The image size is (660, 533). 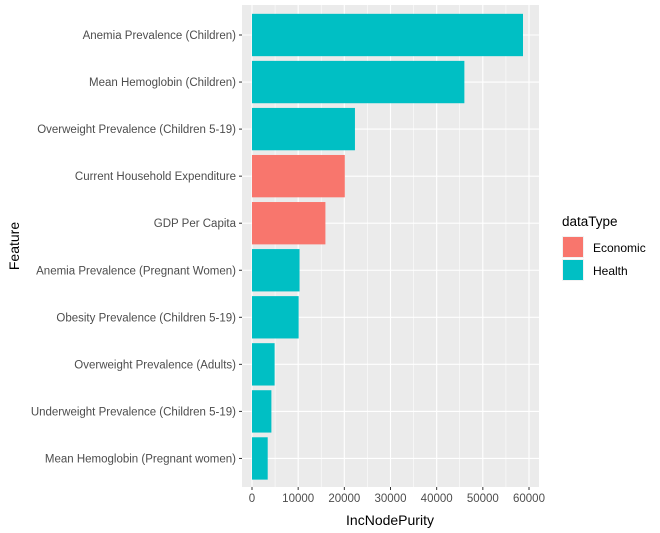 I want to click on legend-label: Economic, so click(x=619, y=248).